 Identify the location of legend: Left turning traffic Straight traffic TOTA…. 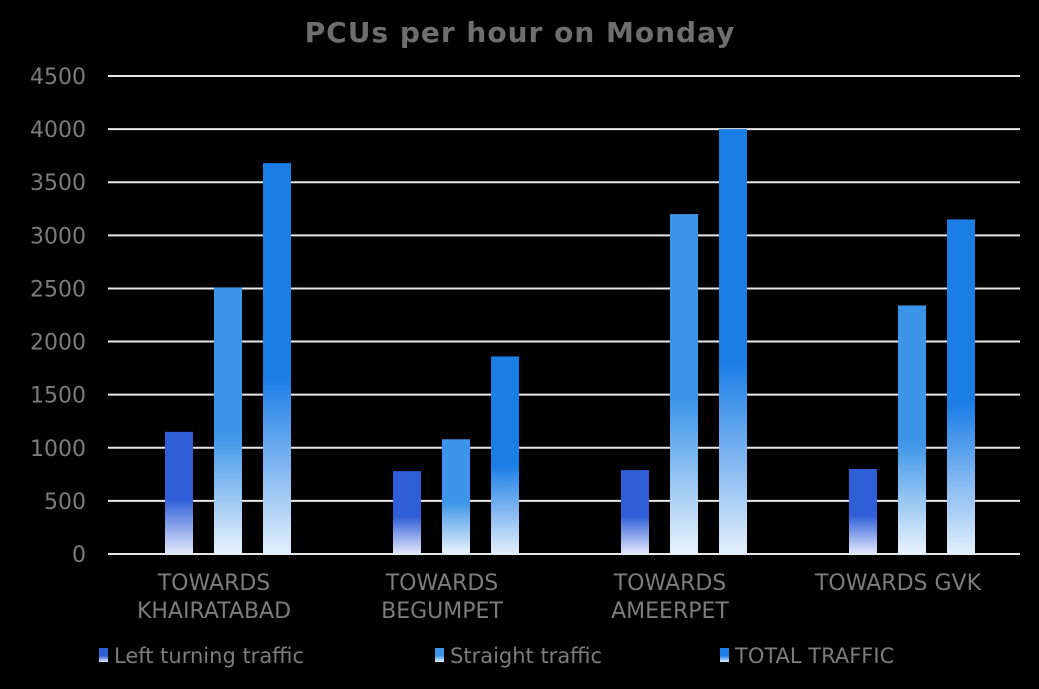
(496, 656).